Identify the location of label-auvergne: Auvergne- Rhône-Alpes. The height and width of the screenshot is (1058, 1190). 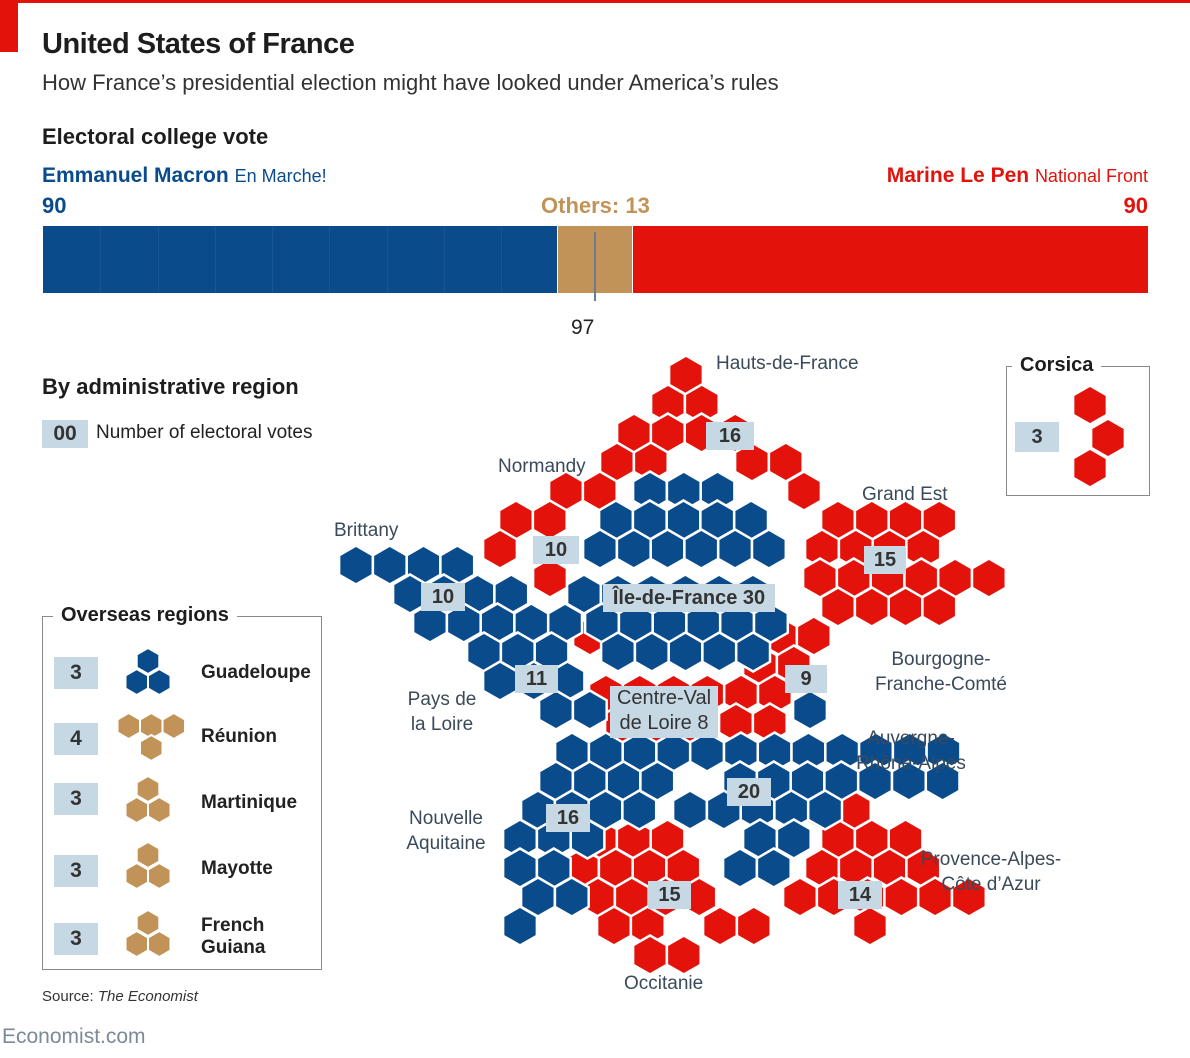
(911, 751).